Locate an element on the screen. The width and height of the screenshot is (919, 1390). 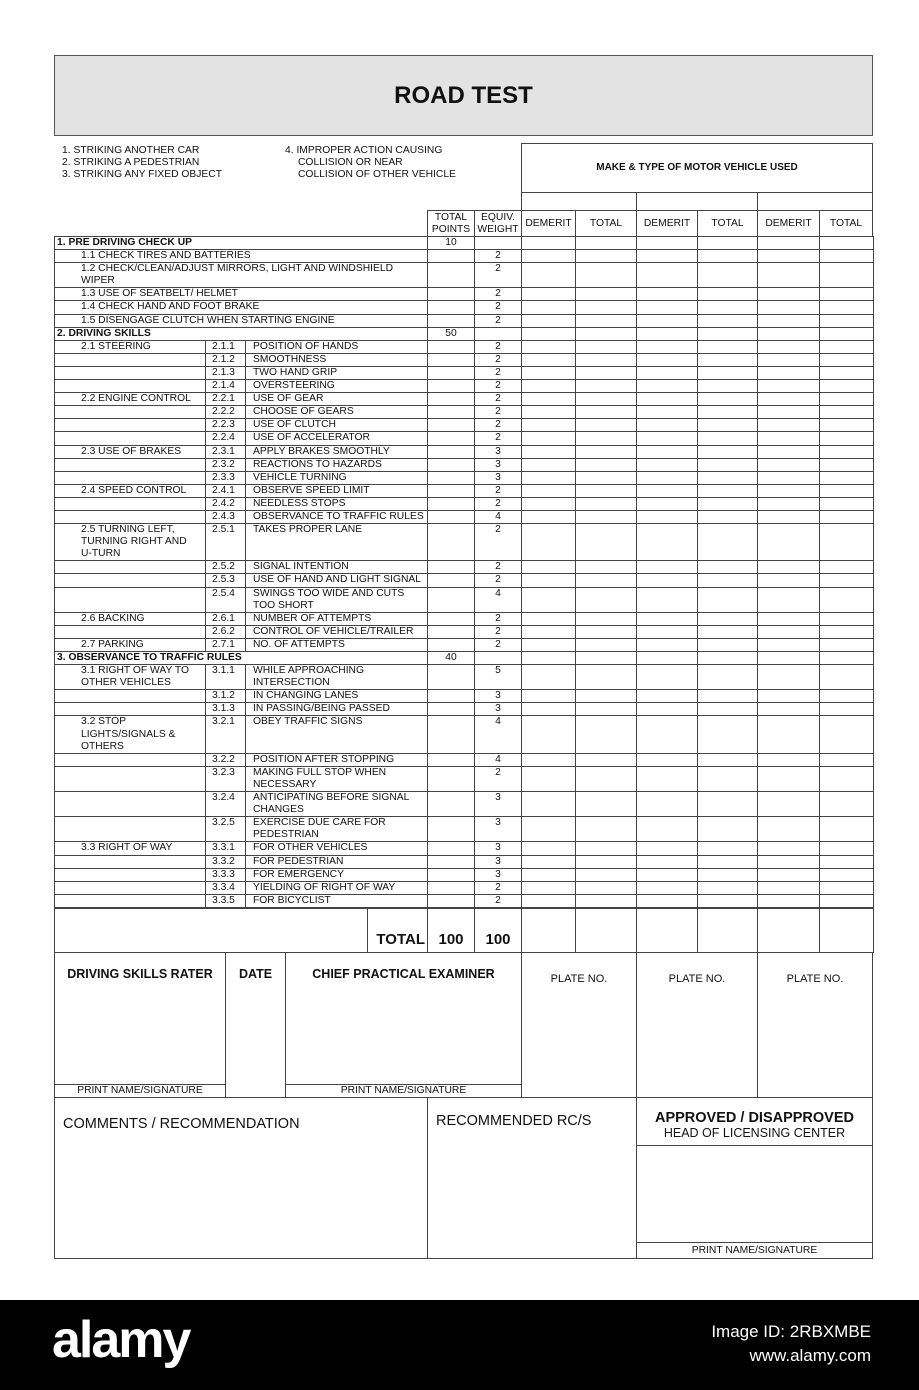
vehicle-2-cell is located at coordinates (697, 201).